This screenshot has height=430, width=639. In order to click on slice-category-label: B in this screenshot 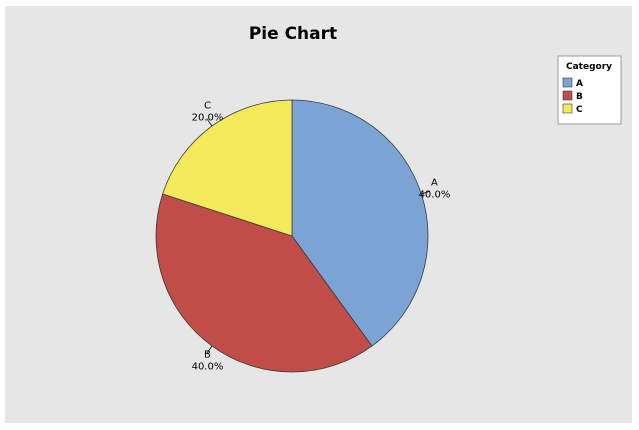, I will do `click(207, 355)`.